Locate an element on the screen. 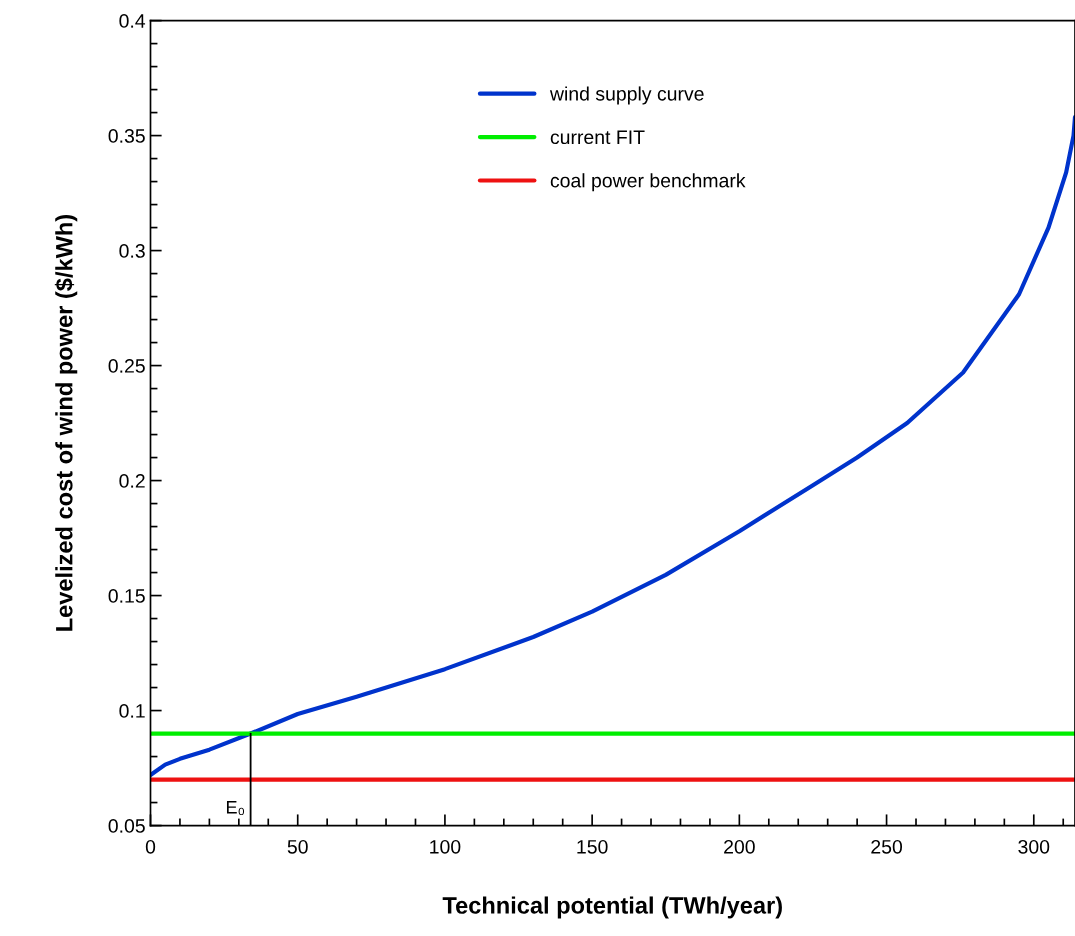 The image size is (1075, 936). y-axis-title: Levelized cost of wind power ($/kWh) is located at coordinates (66, 422).